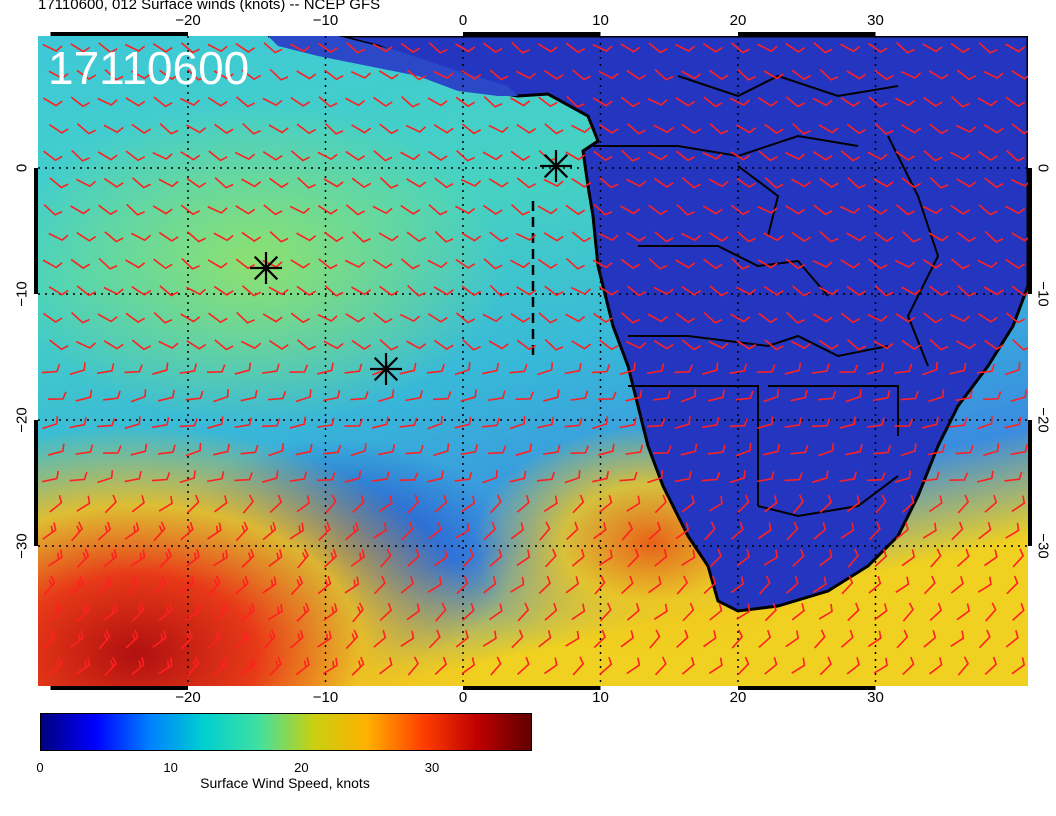 Image resolution: width=1056 pixels, height=816 pixels. I want to click on lat-tick-label-right: −20, so click(1043, 420).